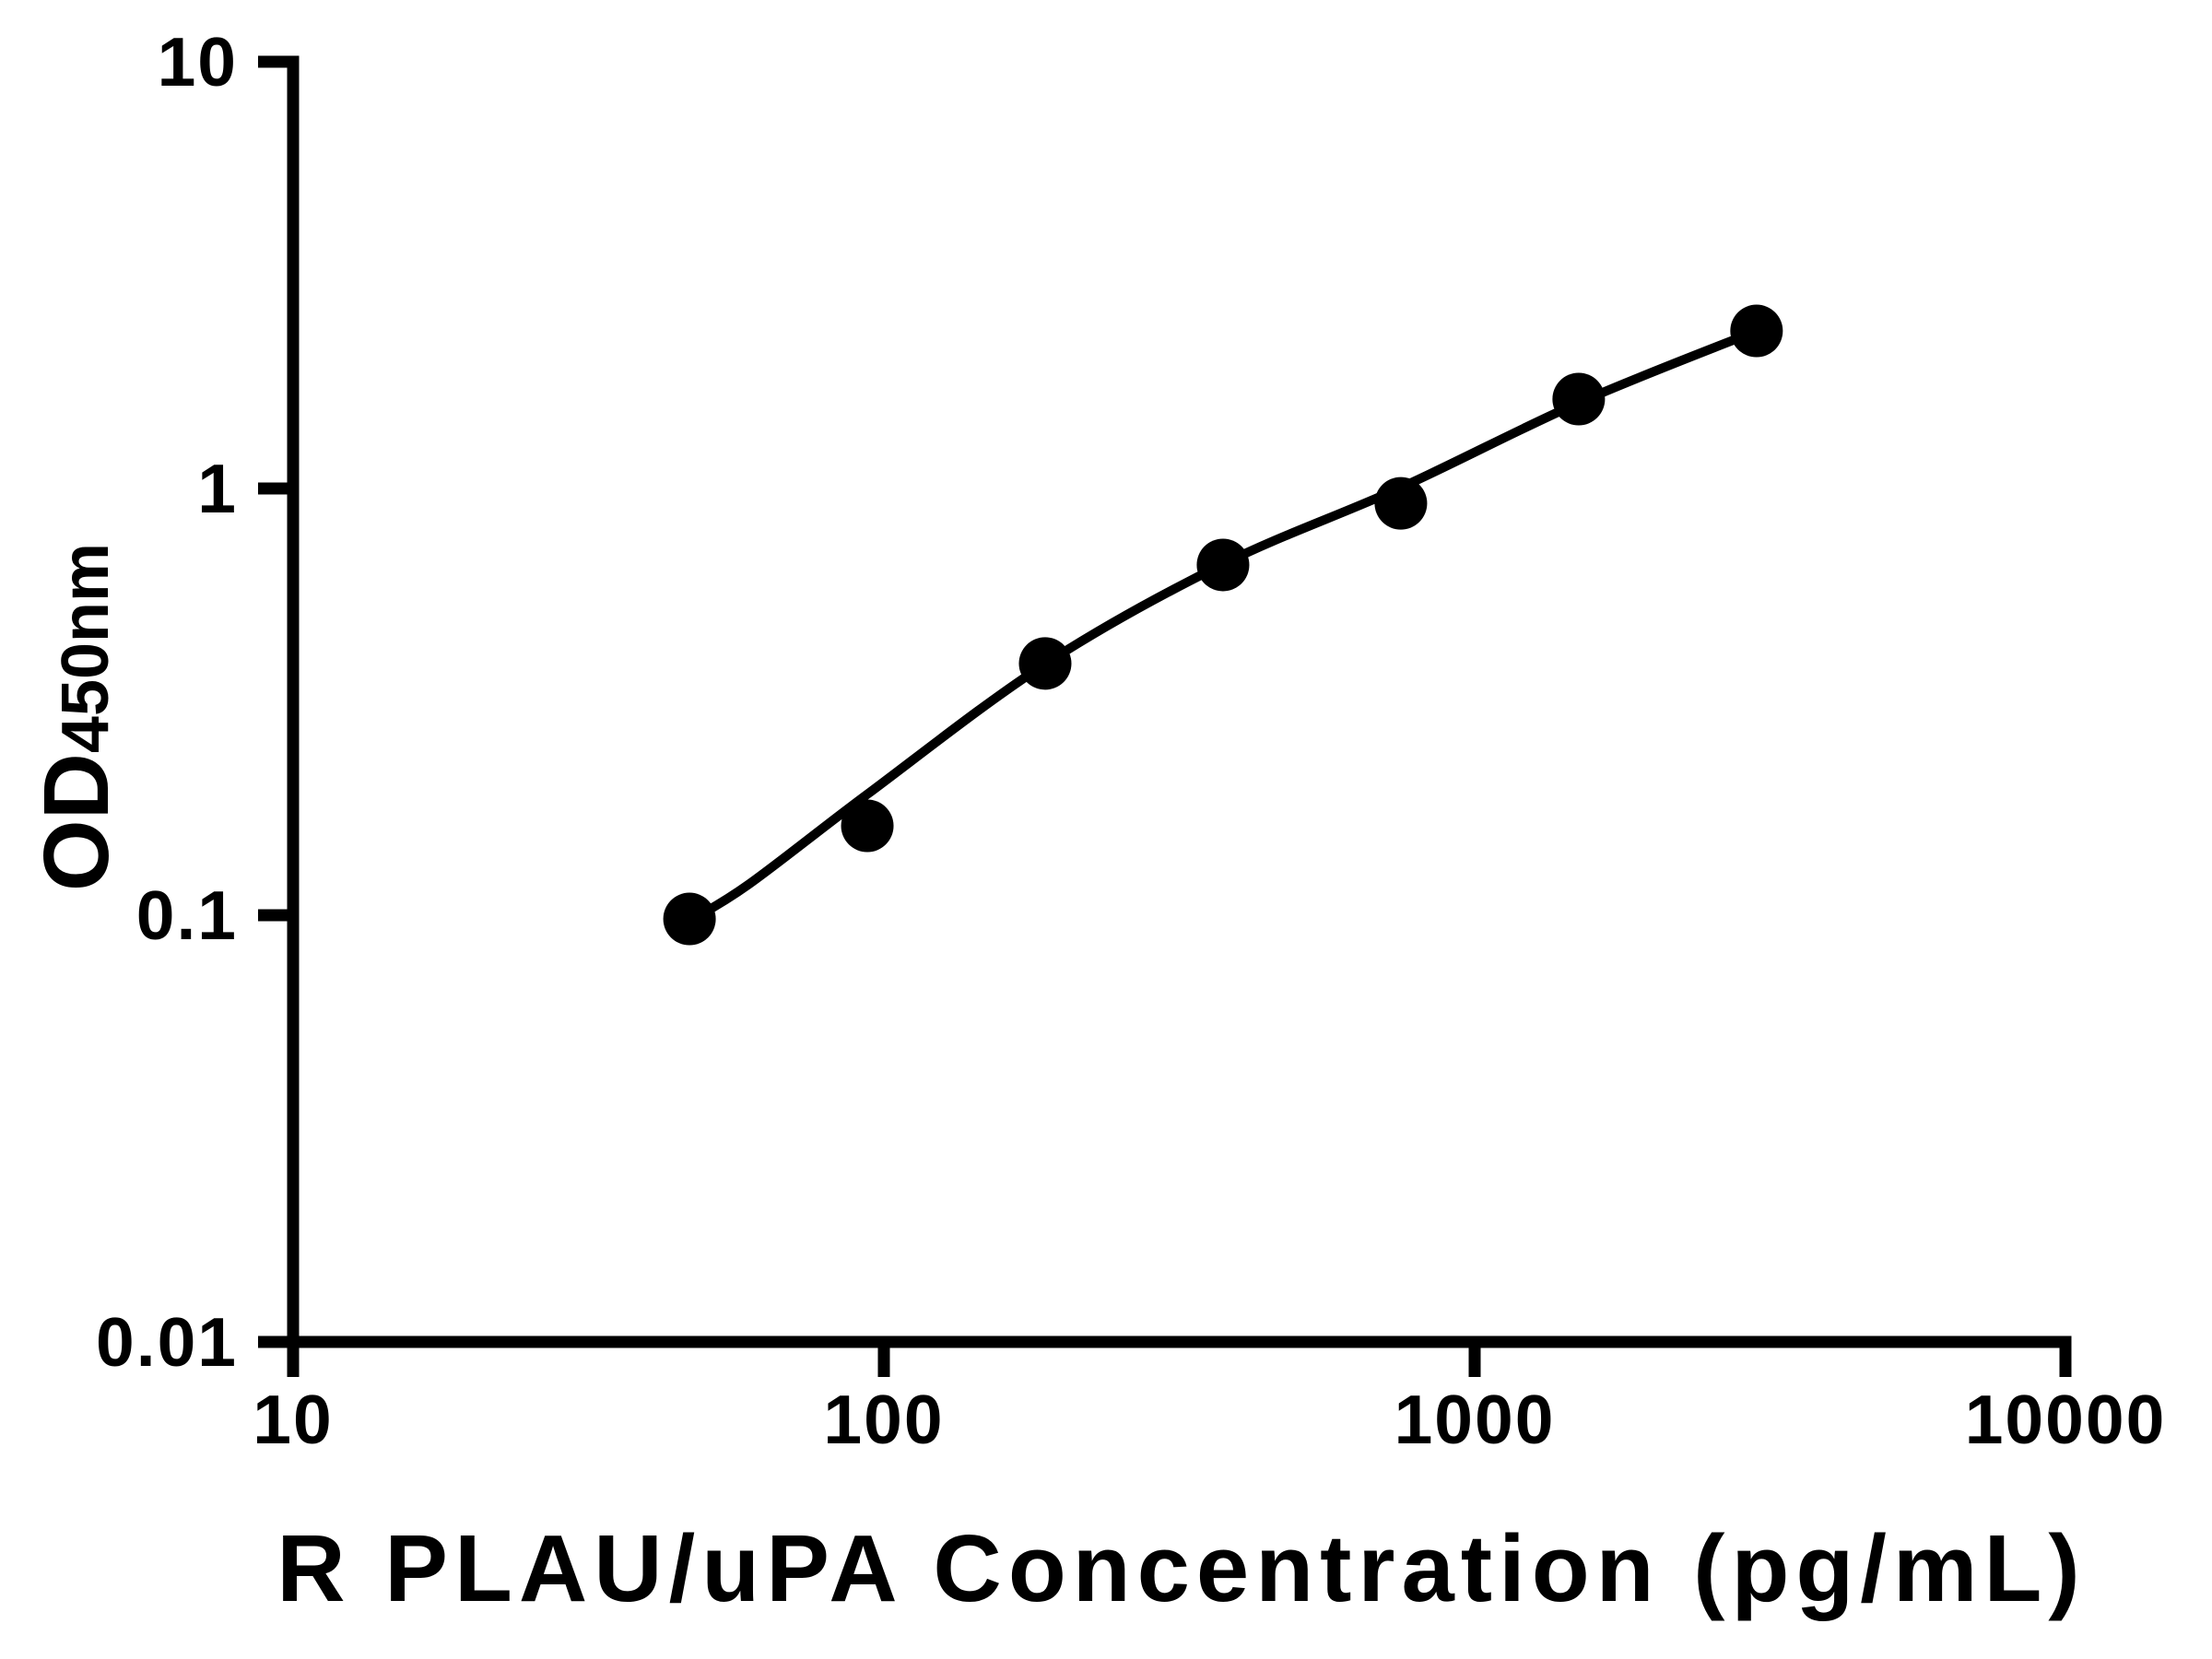  What do you see at coordinates (2066, 1419) in the screenshot?
I see `x-tick-label: 10000` at bounding box center [2066, 1419].